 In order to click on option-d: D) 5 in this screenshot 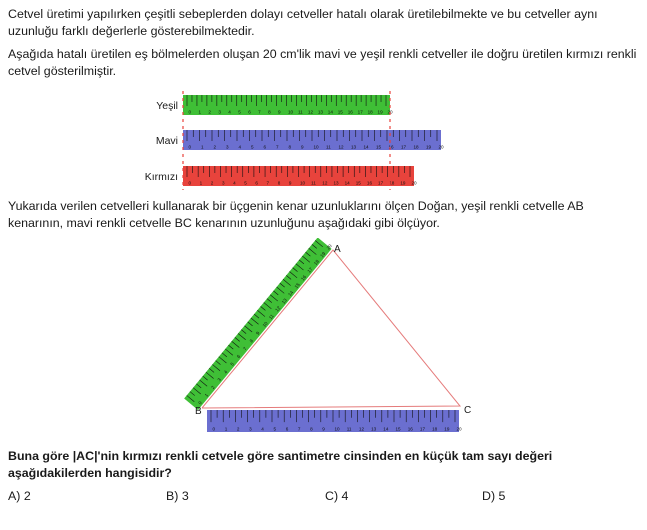, I will do `click(494, 496)`.